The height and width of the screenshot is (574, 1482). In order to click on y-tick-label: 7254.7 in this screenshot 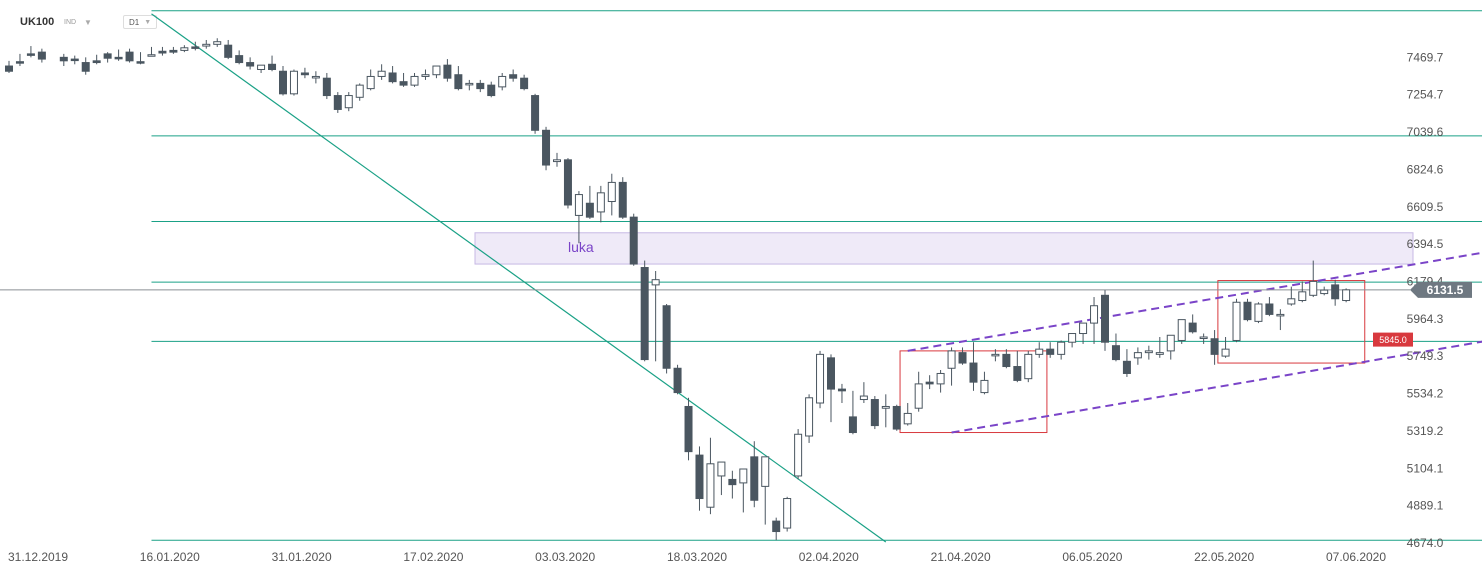, I will do `click(1425, 95)`.